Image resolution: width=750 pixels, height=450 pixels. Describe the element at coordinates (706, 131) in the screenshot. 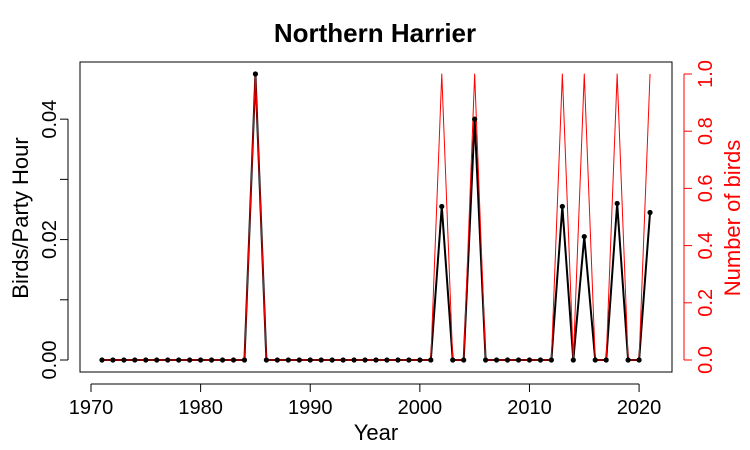

I see `y-right-tick-label: 0.8` at that location.